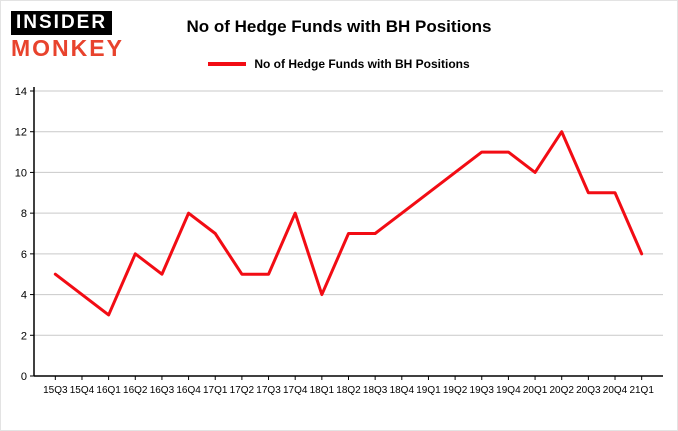 Image resolution: width=678 pixels, height=431 pixels. I want to click on x-tick-label: 18Q3, so click(375, 390).